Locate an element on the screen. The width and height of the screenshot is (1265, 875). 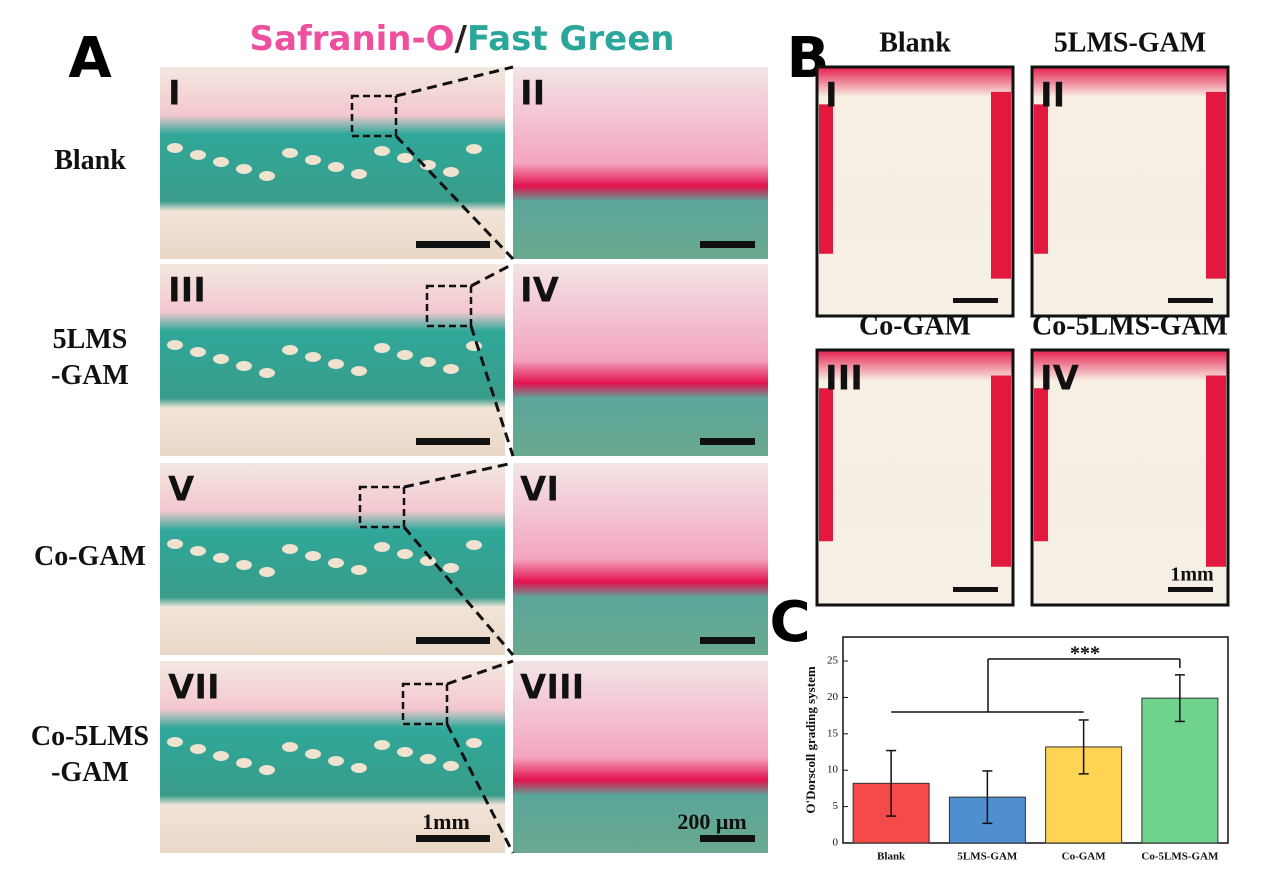
row-label-line: 5LMS is located at coordinates (90, 339).